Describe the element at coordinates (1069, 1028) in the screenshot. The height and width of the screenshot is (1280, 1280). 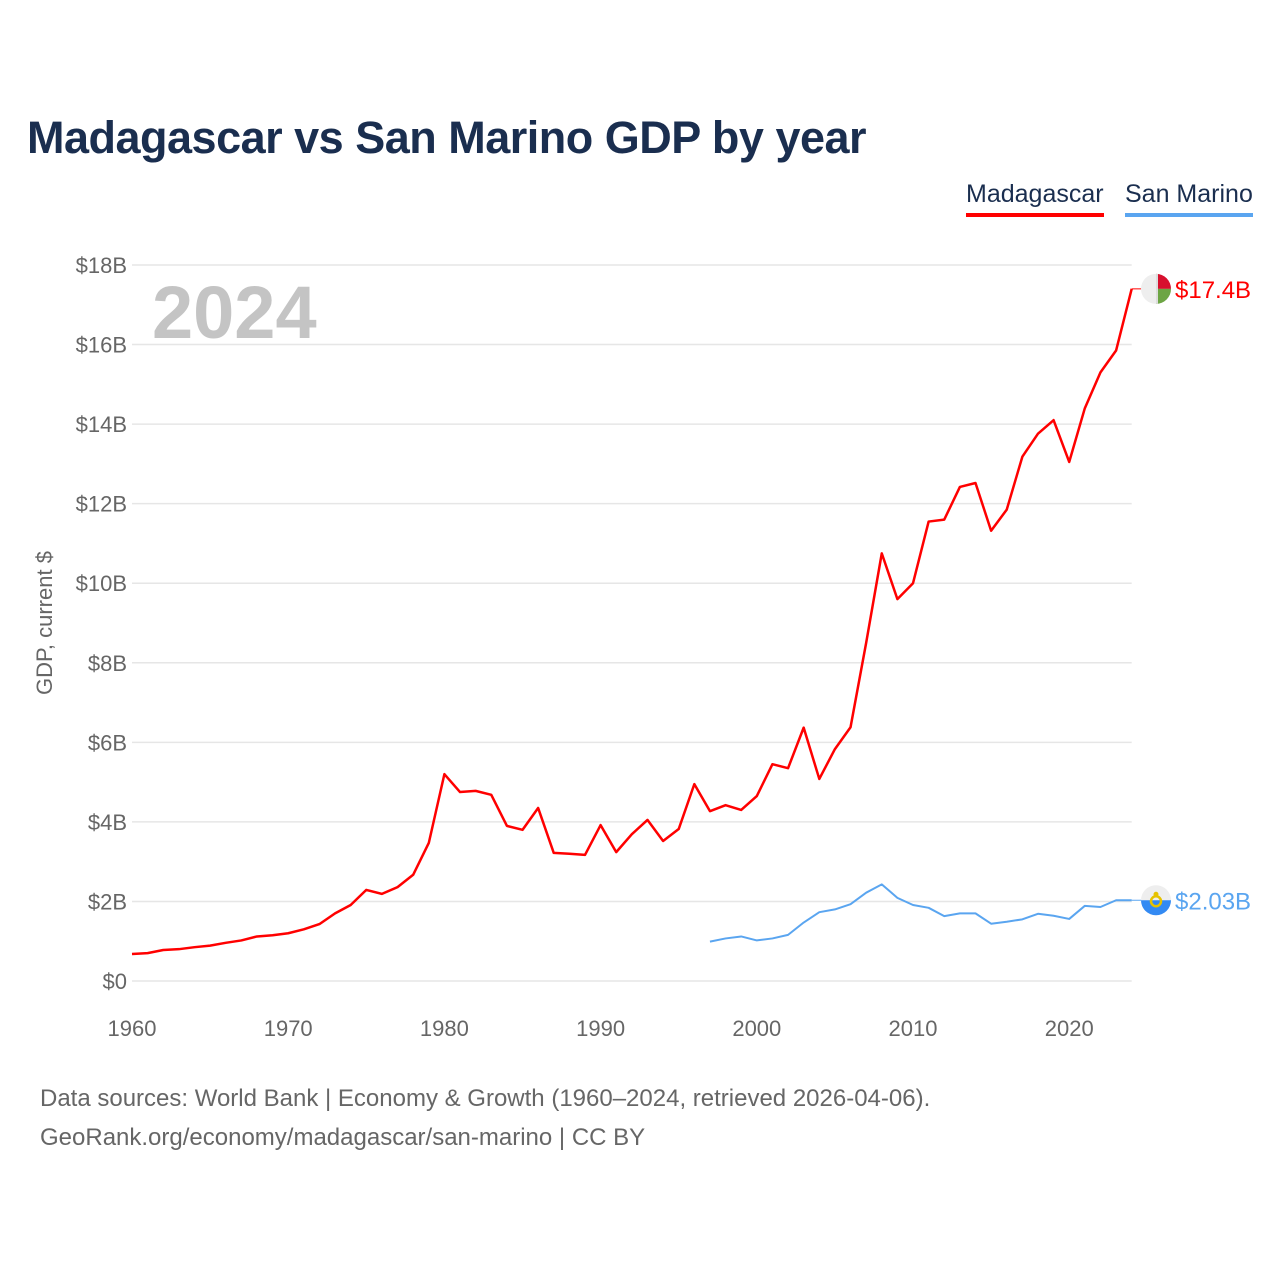
I see `x-tick-label: 2020` at that location.